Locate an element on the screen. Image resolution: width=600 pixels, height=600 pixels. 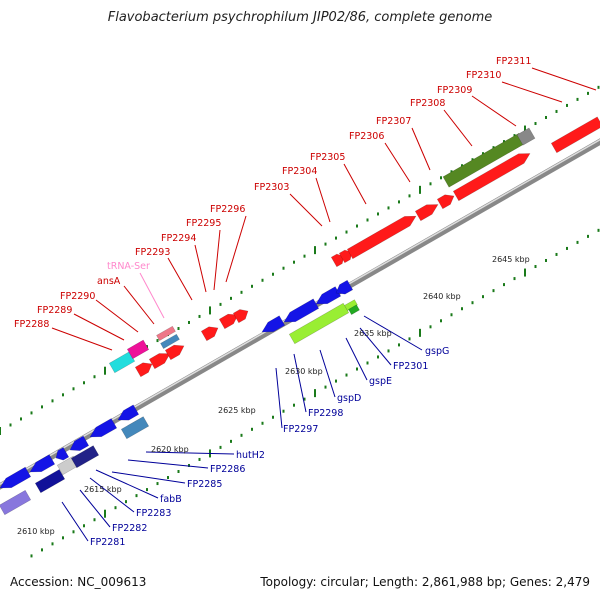
gene-label-trna-ser: tRNA-Ser is located at coordinates (128, 266).